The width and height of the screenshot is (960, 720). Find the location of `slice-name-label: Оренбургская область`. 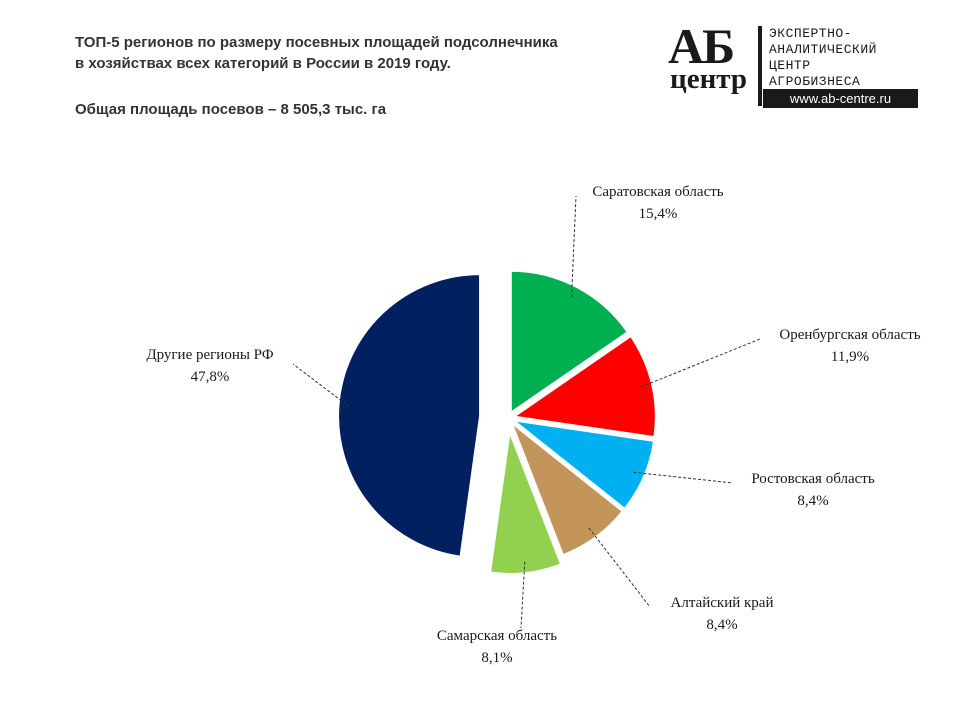

slice-name-label: Оренбургская область is located at coordinates (849, 335).